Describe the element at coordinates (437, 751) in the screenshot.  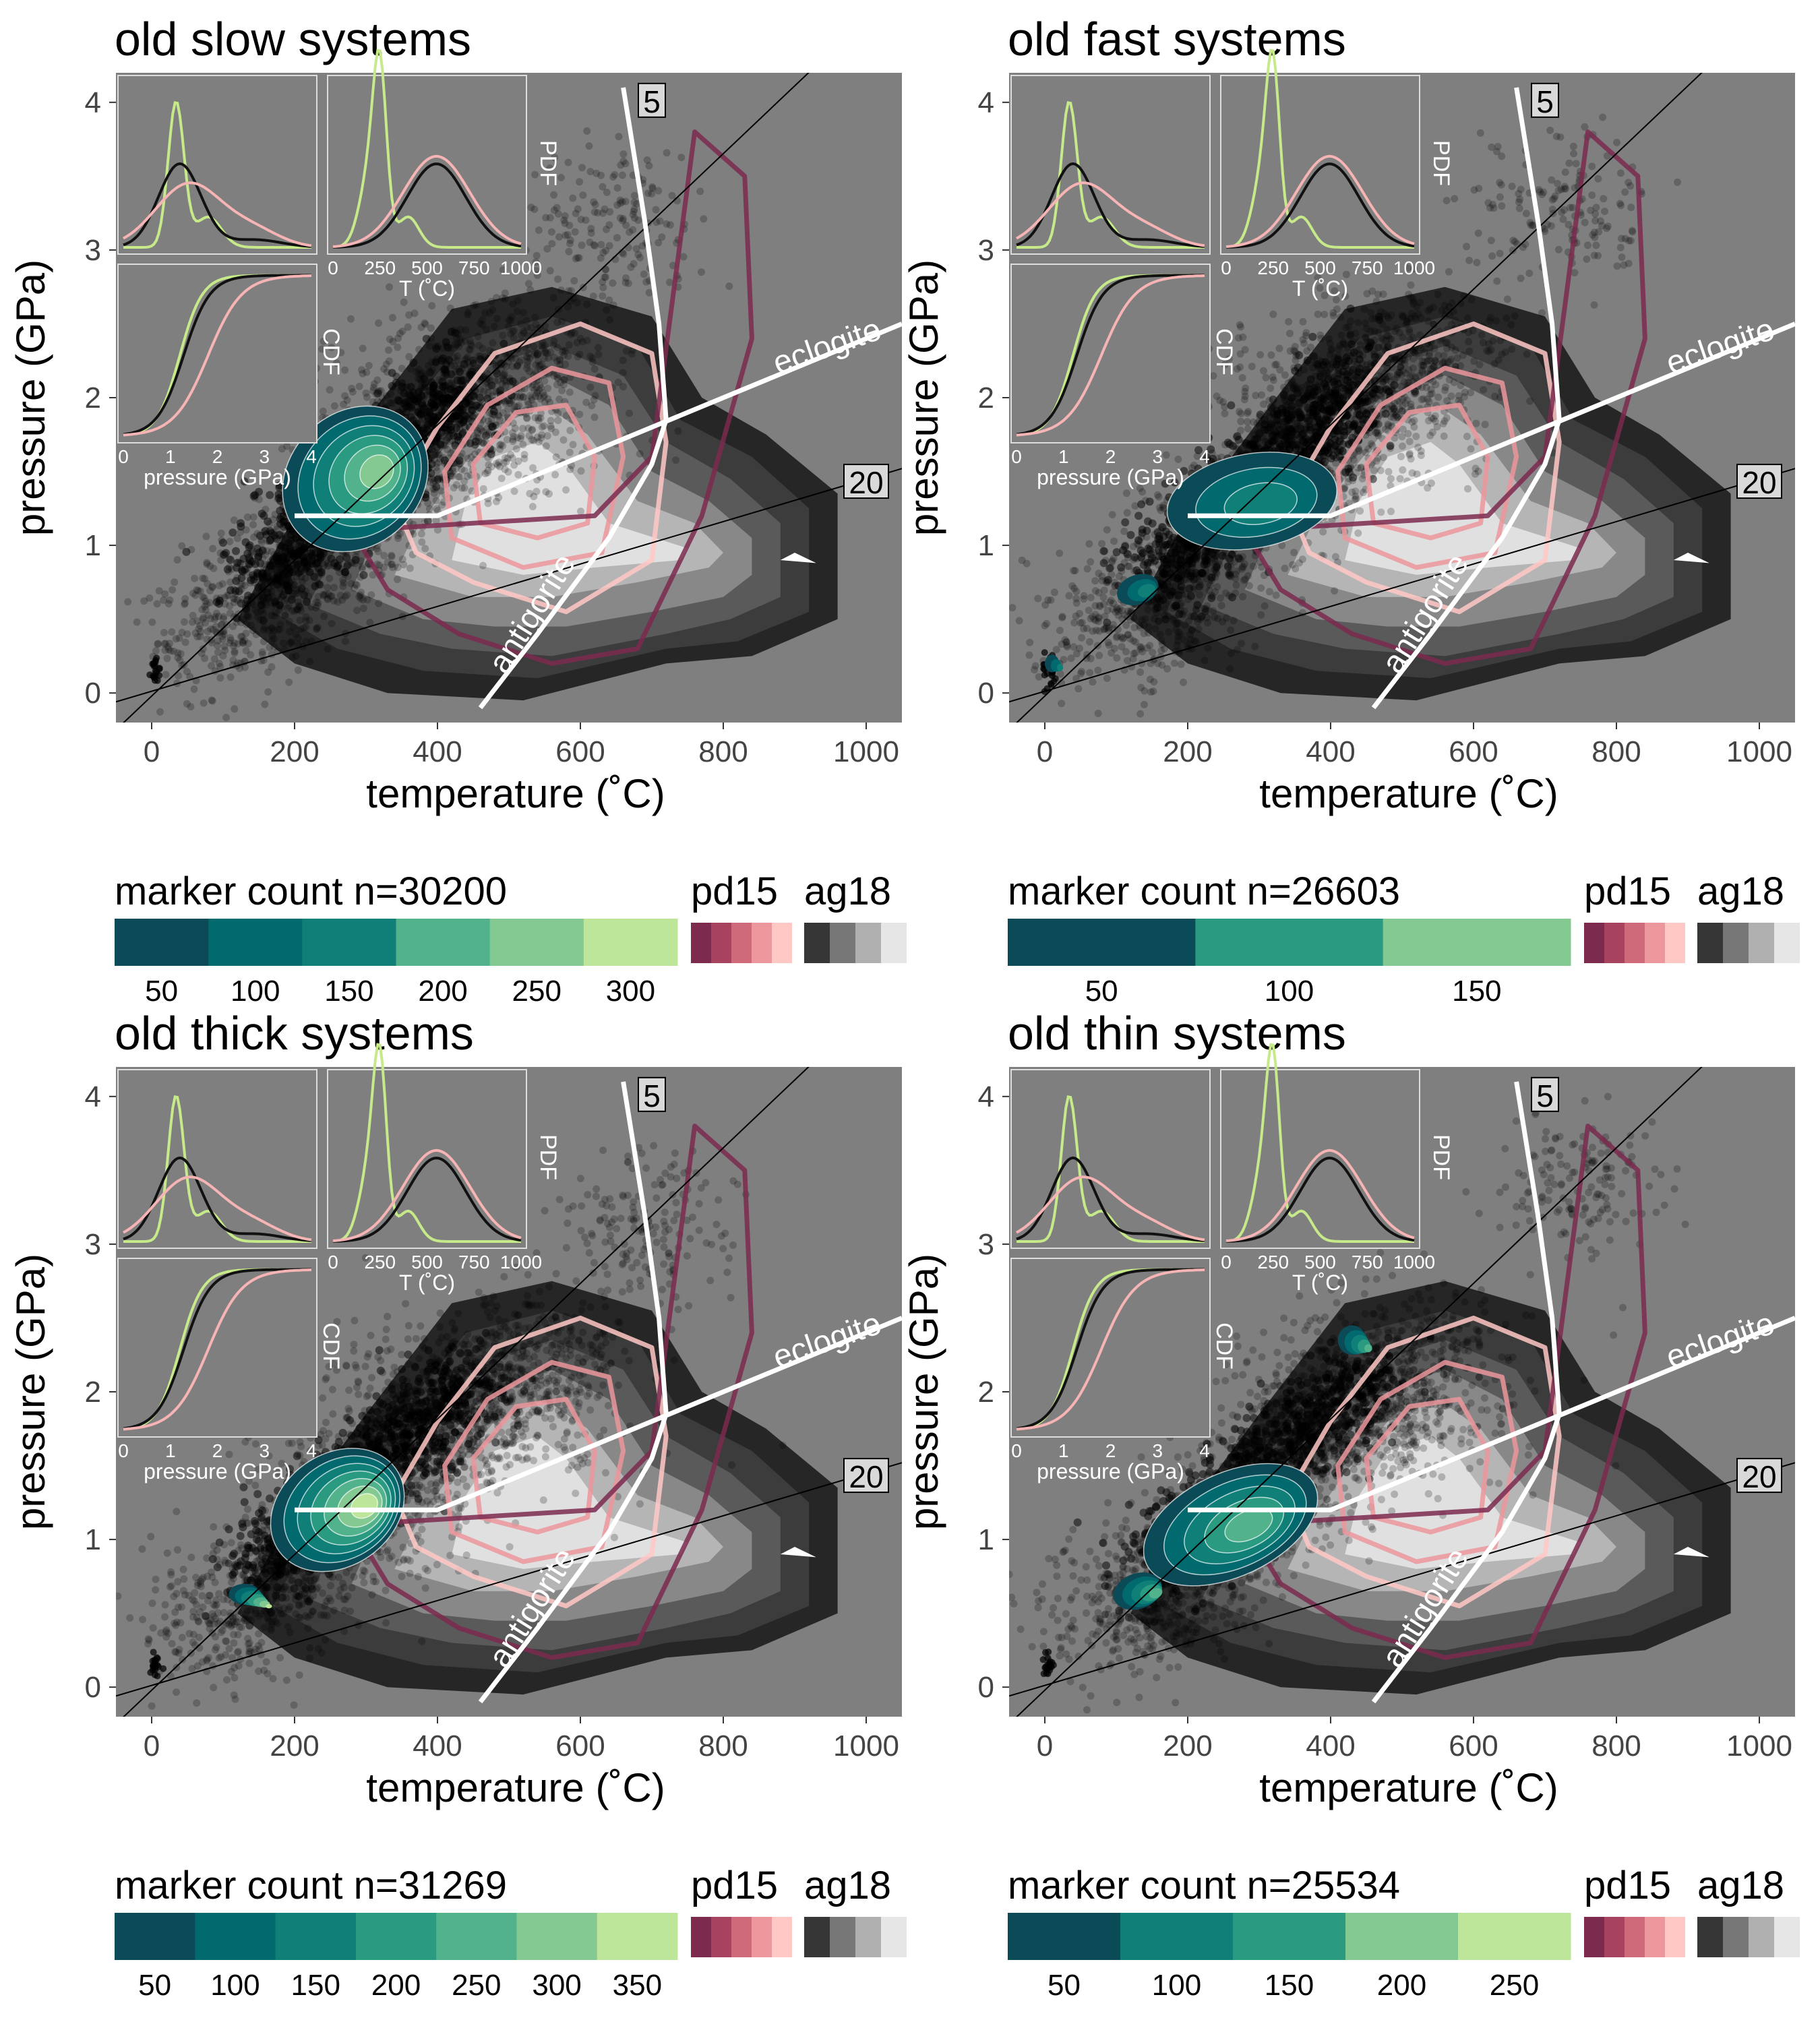
I see `x-tick-label: 400` at that location.